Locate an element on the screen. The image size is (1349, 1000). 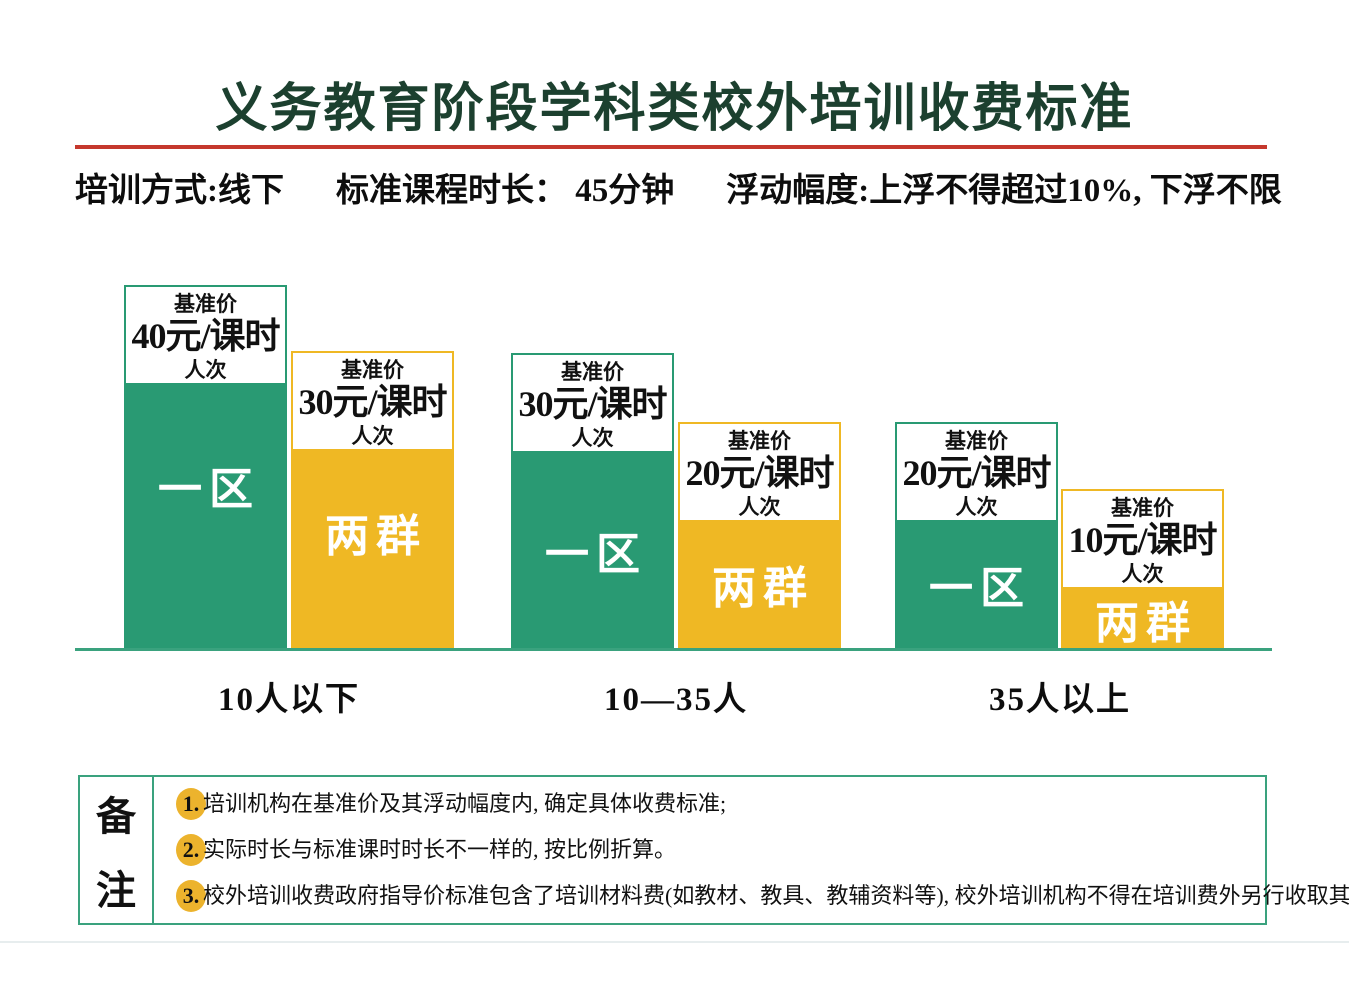
bar-group3-yiqu: 基准价 20元/课时 人次 一区 is located at coordinates (976, 536).